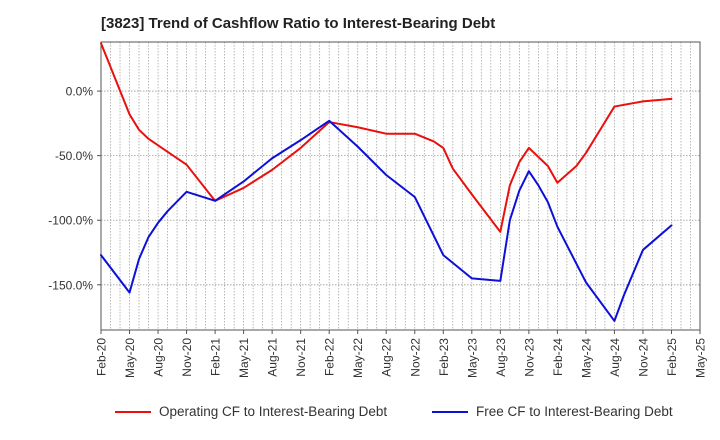 The width and height of the screenshot is (720, 440). What do you see at coordinates (615, 357) in the screenshot?
I see `x-tick-label: Aug-24` at bounding box center [615, 357].